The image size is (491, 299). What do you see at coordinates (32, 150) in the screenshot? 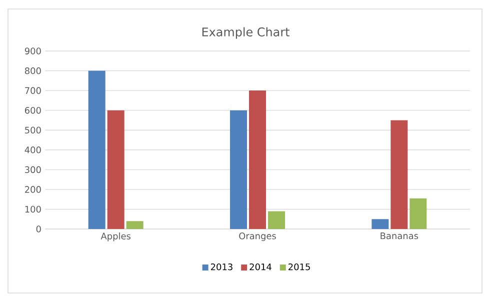
I see `y-tick-label: 400` at bounding box center [32, 150].